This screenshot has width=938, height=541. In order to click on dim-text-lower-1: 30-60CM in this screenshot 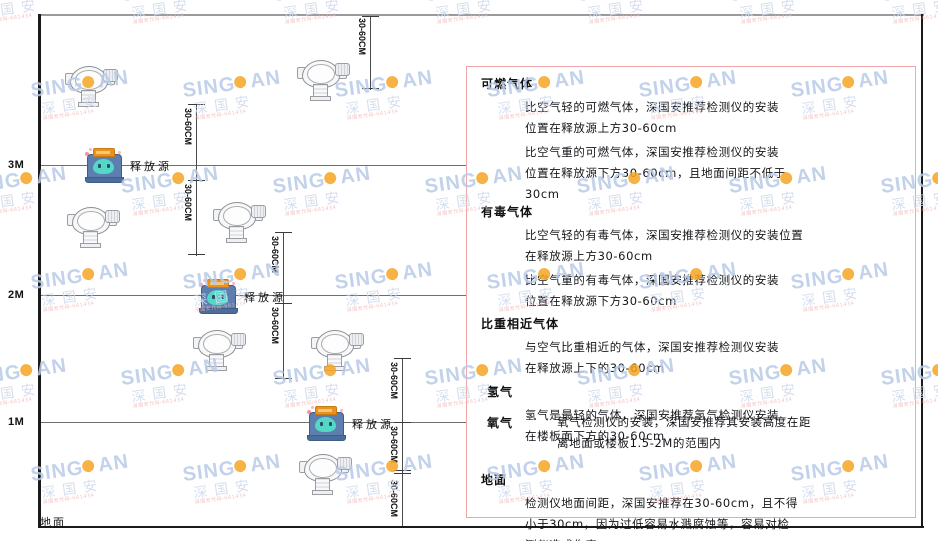, I will do `click(394, 381)`.